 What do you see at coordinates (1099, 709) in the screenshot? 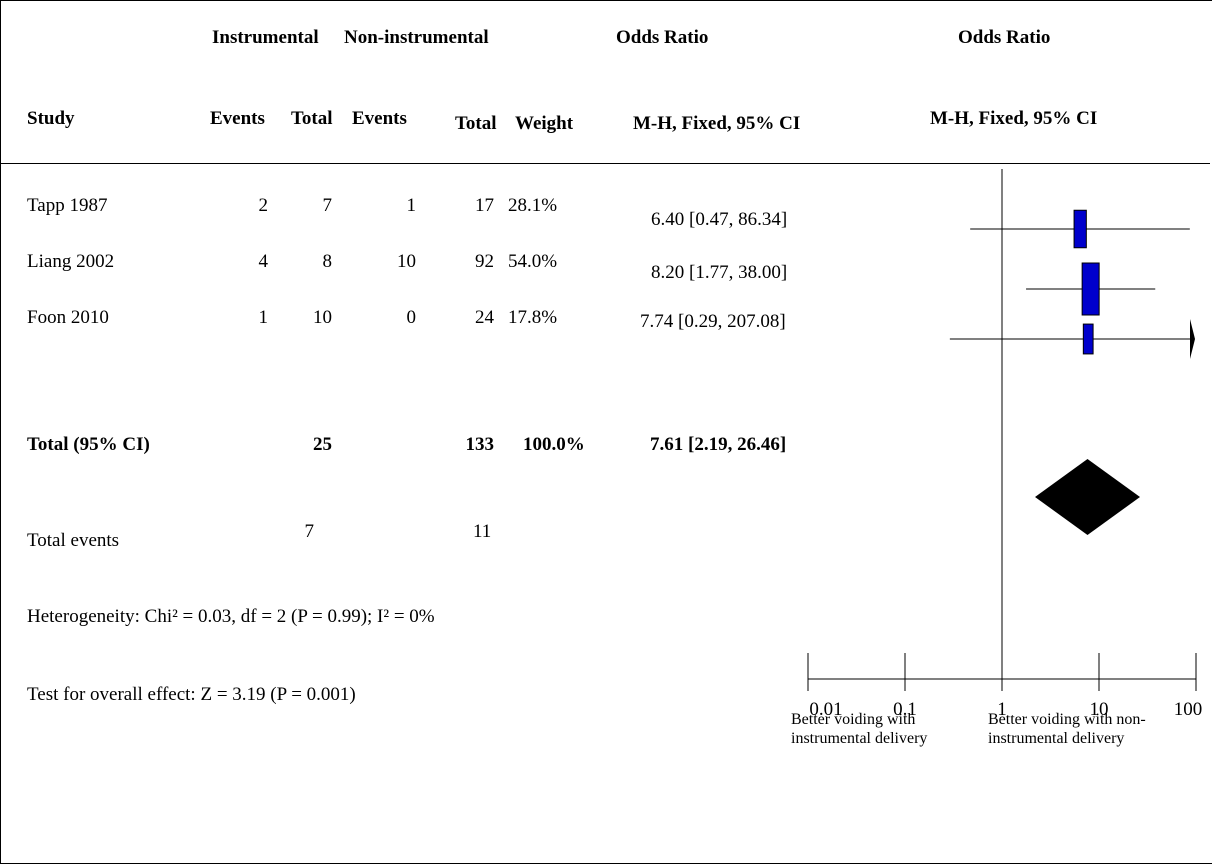
I see `x-axis-tick-label: 10` at bounding box center [1099, 709].